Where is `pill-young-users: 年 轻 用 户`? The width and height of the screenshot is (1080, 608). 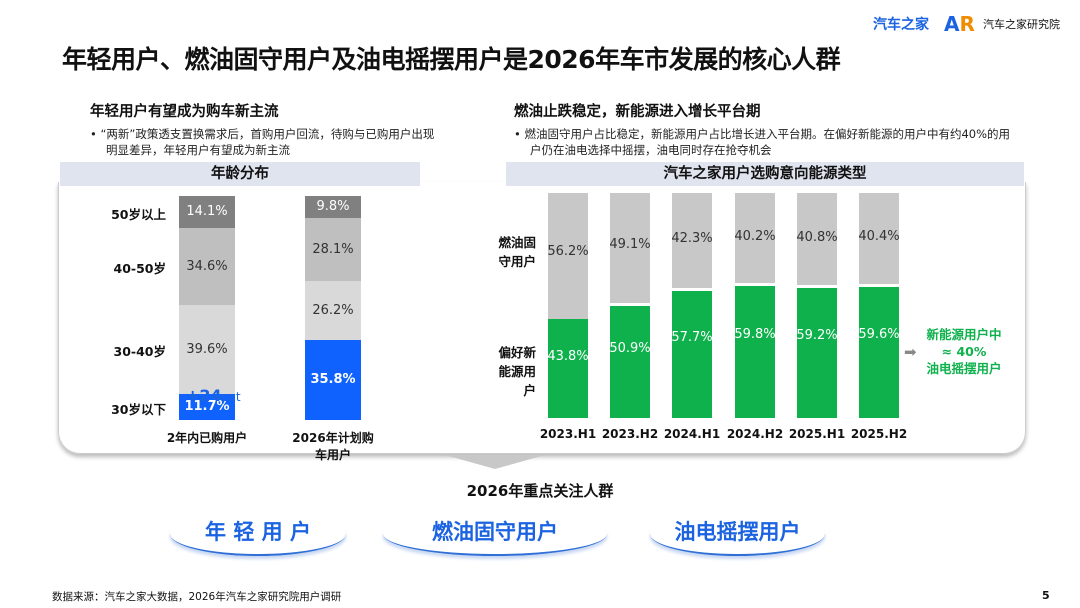
pill-young-users: 年 轻 用 户 is located at coordinates (258, 534).